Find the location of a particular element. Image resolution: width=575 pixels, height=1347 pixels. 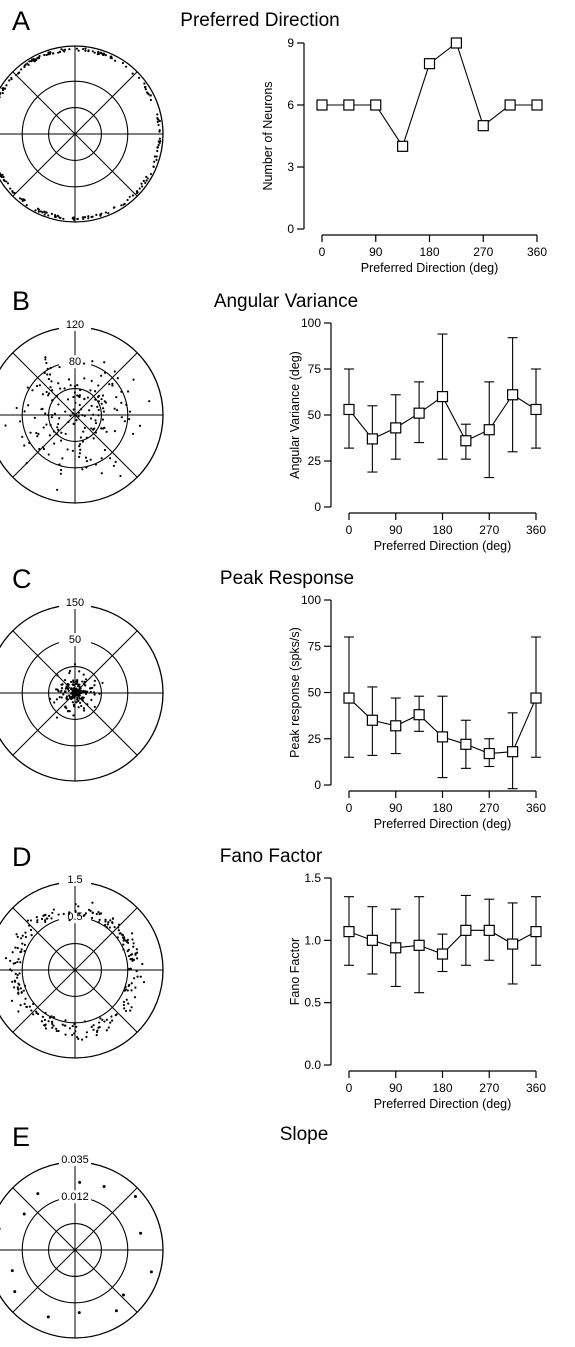

polar-spoke is located at coordinates (75, 1250).